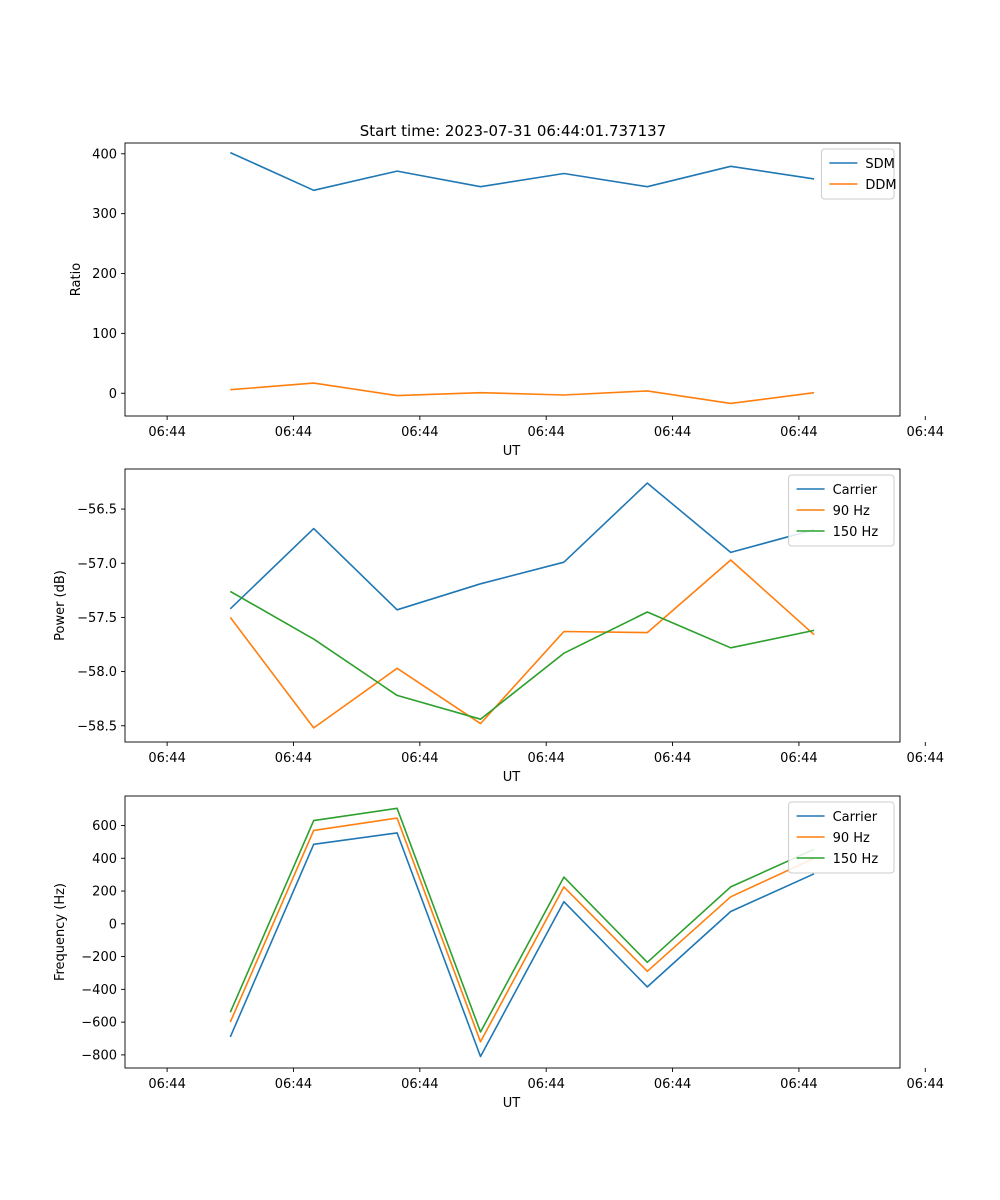  What do you see at coordinates (97, 564) in the screenshot?
I see `y-tick-label: −57.0` at bounding box center [97, 564].